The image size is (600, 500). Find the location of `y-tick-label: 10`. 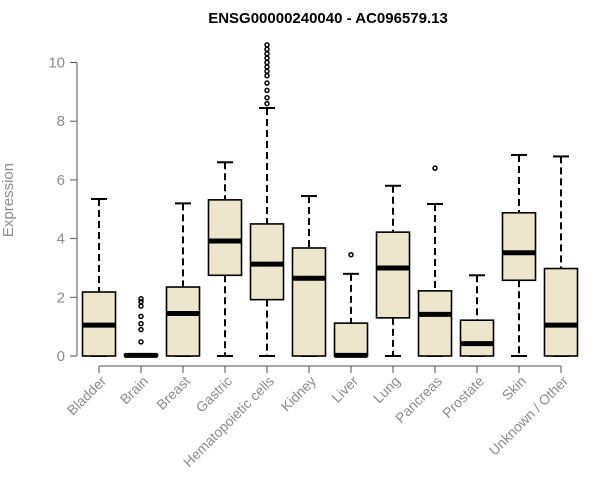

y-tick-label: 10 is located at coordinates (56, 63).